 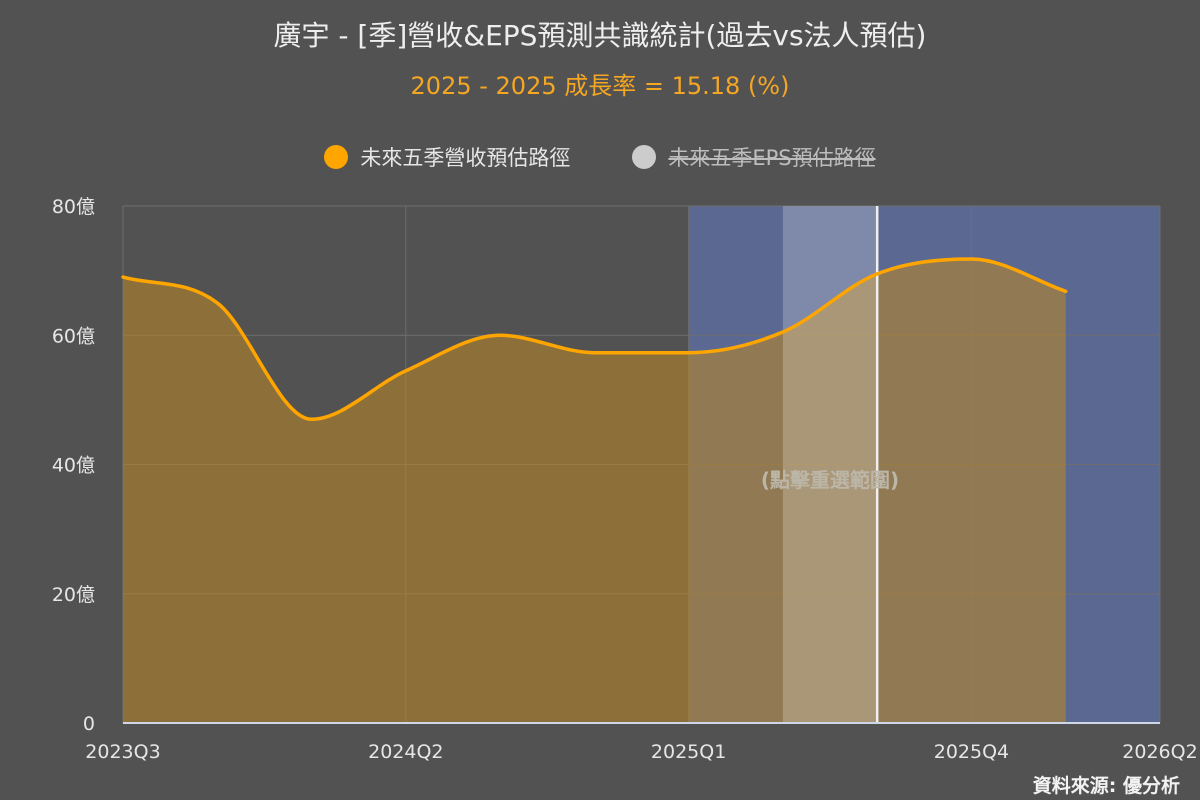 I want to click on y-tick-label: 20億, so click(x=73, y=595).